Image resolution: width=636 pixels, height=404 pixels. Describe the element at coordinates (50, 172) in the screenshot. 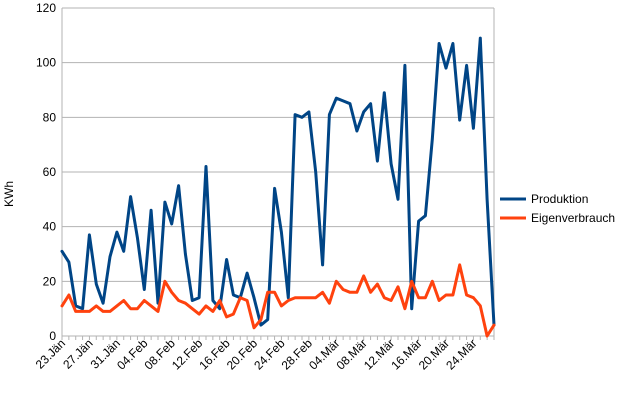

I see `y-tick-label: 60` at that location.